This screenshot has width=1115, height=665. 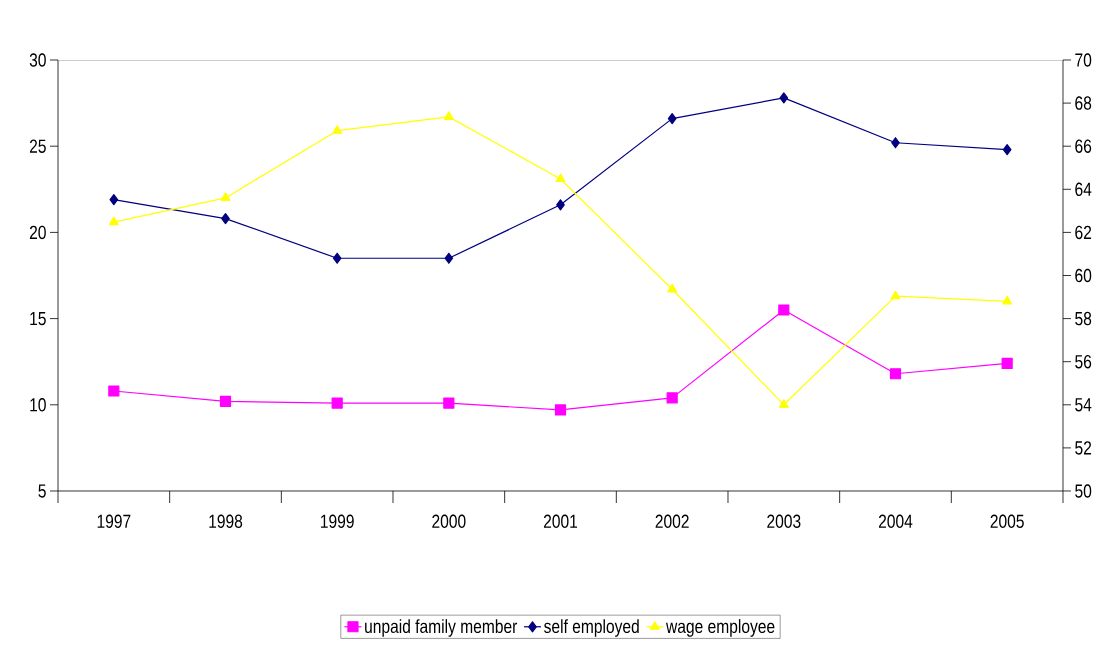 I want to click on y2-tick-label: 54, so click(x=1083, y=405).